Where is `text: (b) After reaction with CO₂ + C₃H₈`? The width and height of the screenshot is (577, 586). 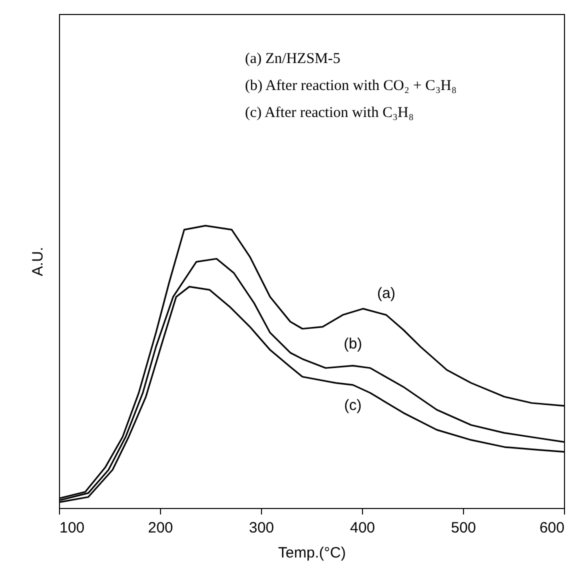 text: (b) After reaction with CO₂ + C₃H₈ is located at coordinates (351, 86).